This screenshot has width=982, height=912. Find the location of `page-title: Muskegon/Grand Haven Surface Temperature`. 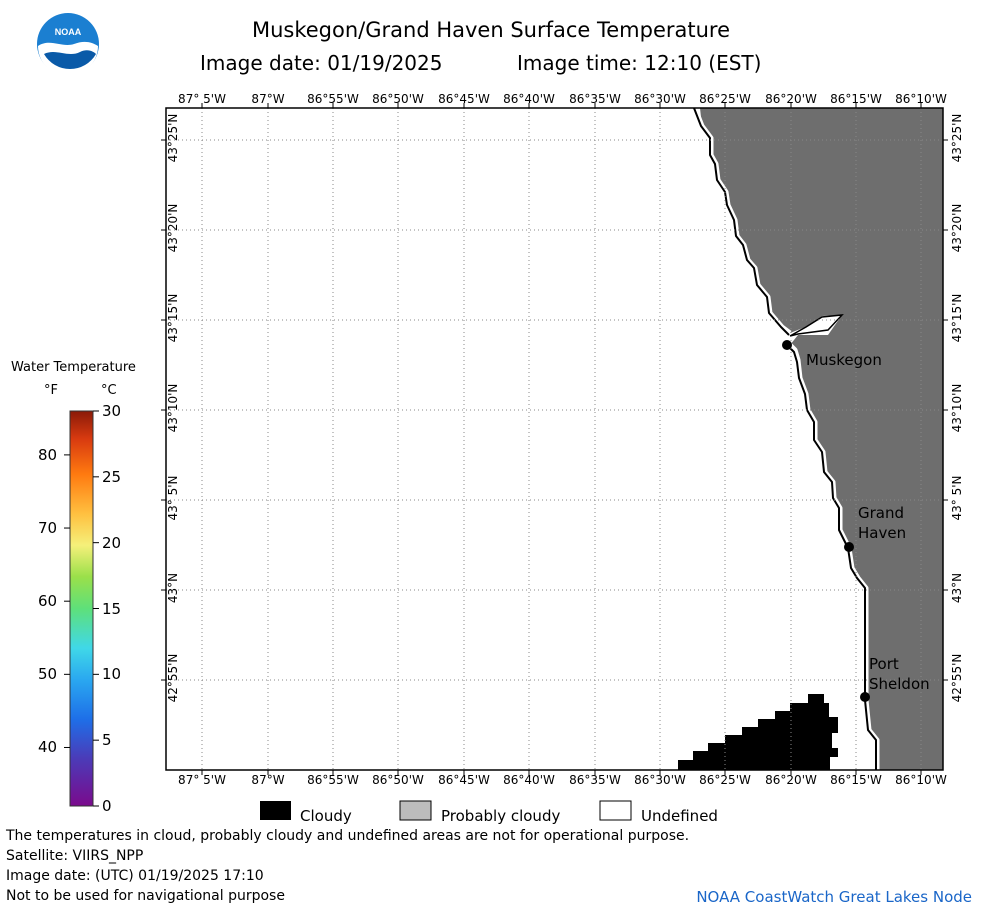

page-title: Muskegon/Grand Haven Surface Temperature is located at coordinates (491, 30).